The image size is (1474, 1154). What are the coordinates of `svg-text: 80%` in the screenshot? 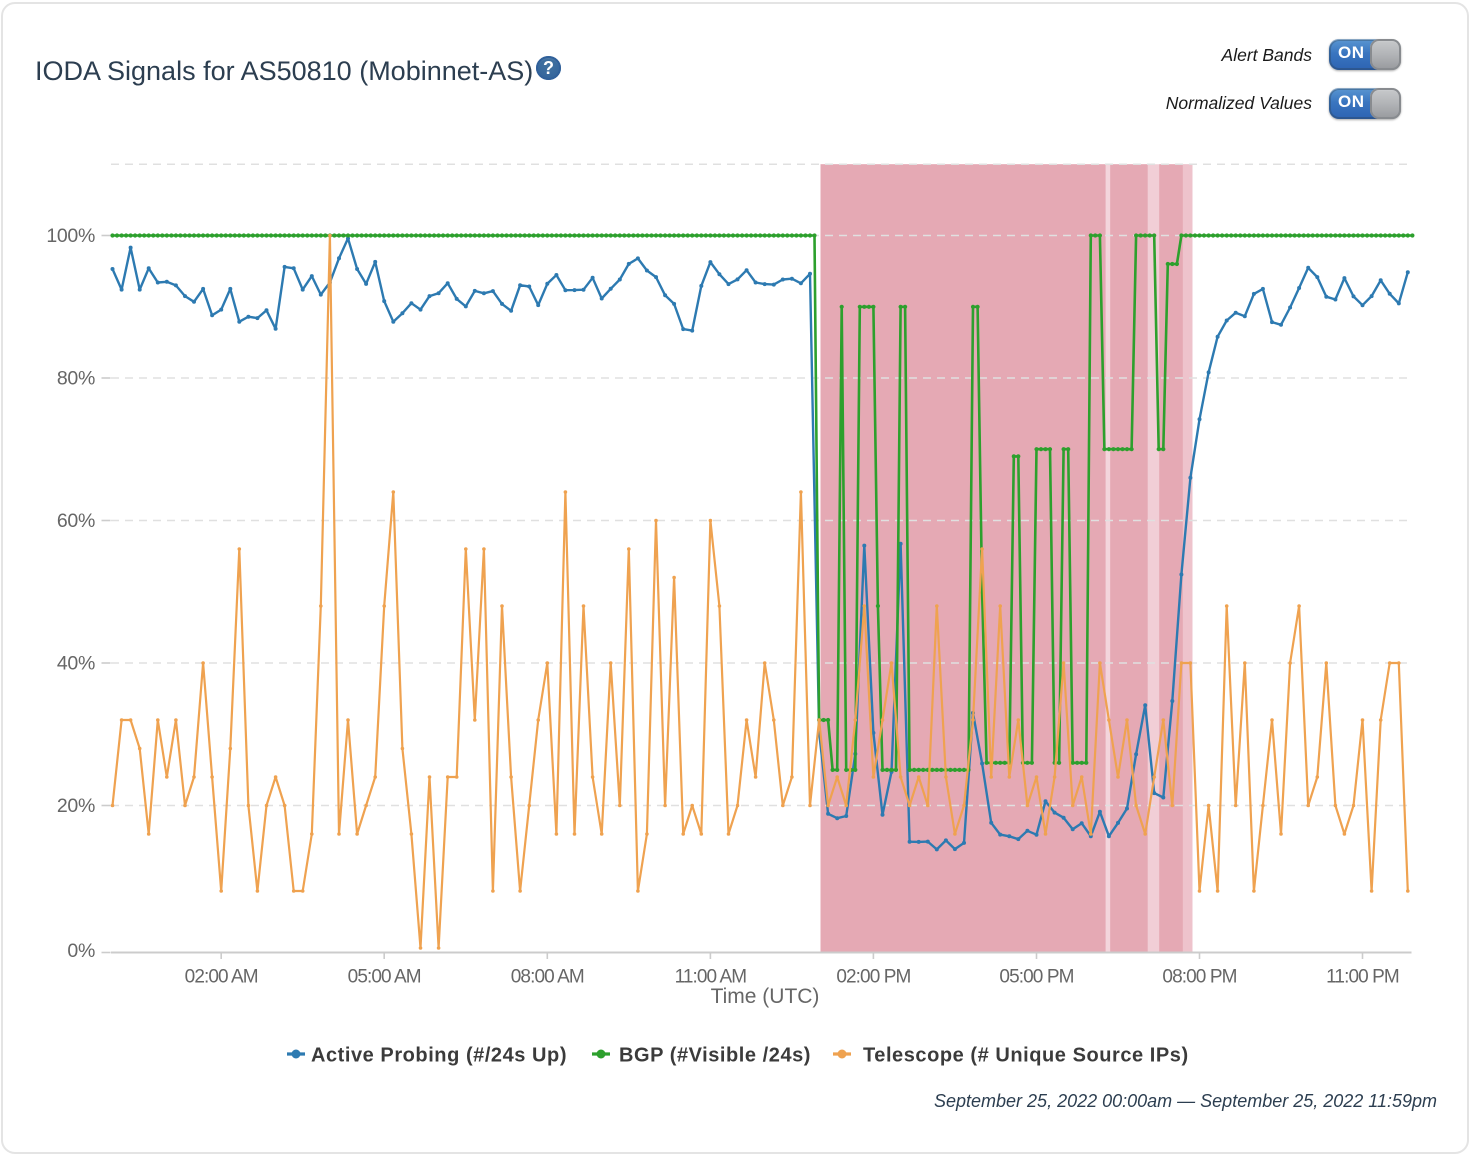 It's located at (76, 379).